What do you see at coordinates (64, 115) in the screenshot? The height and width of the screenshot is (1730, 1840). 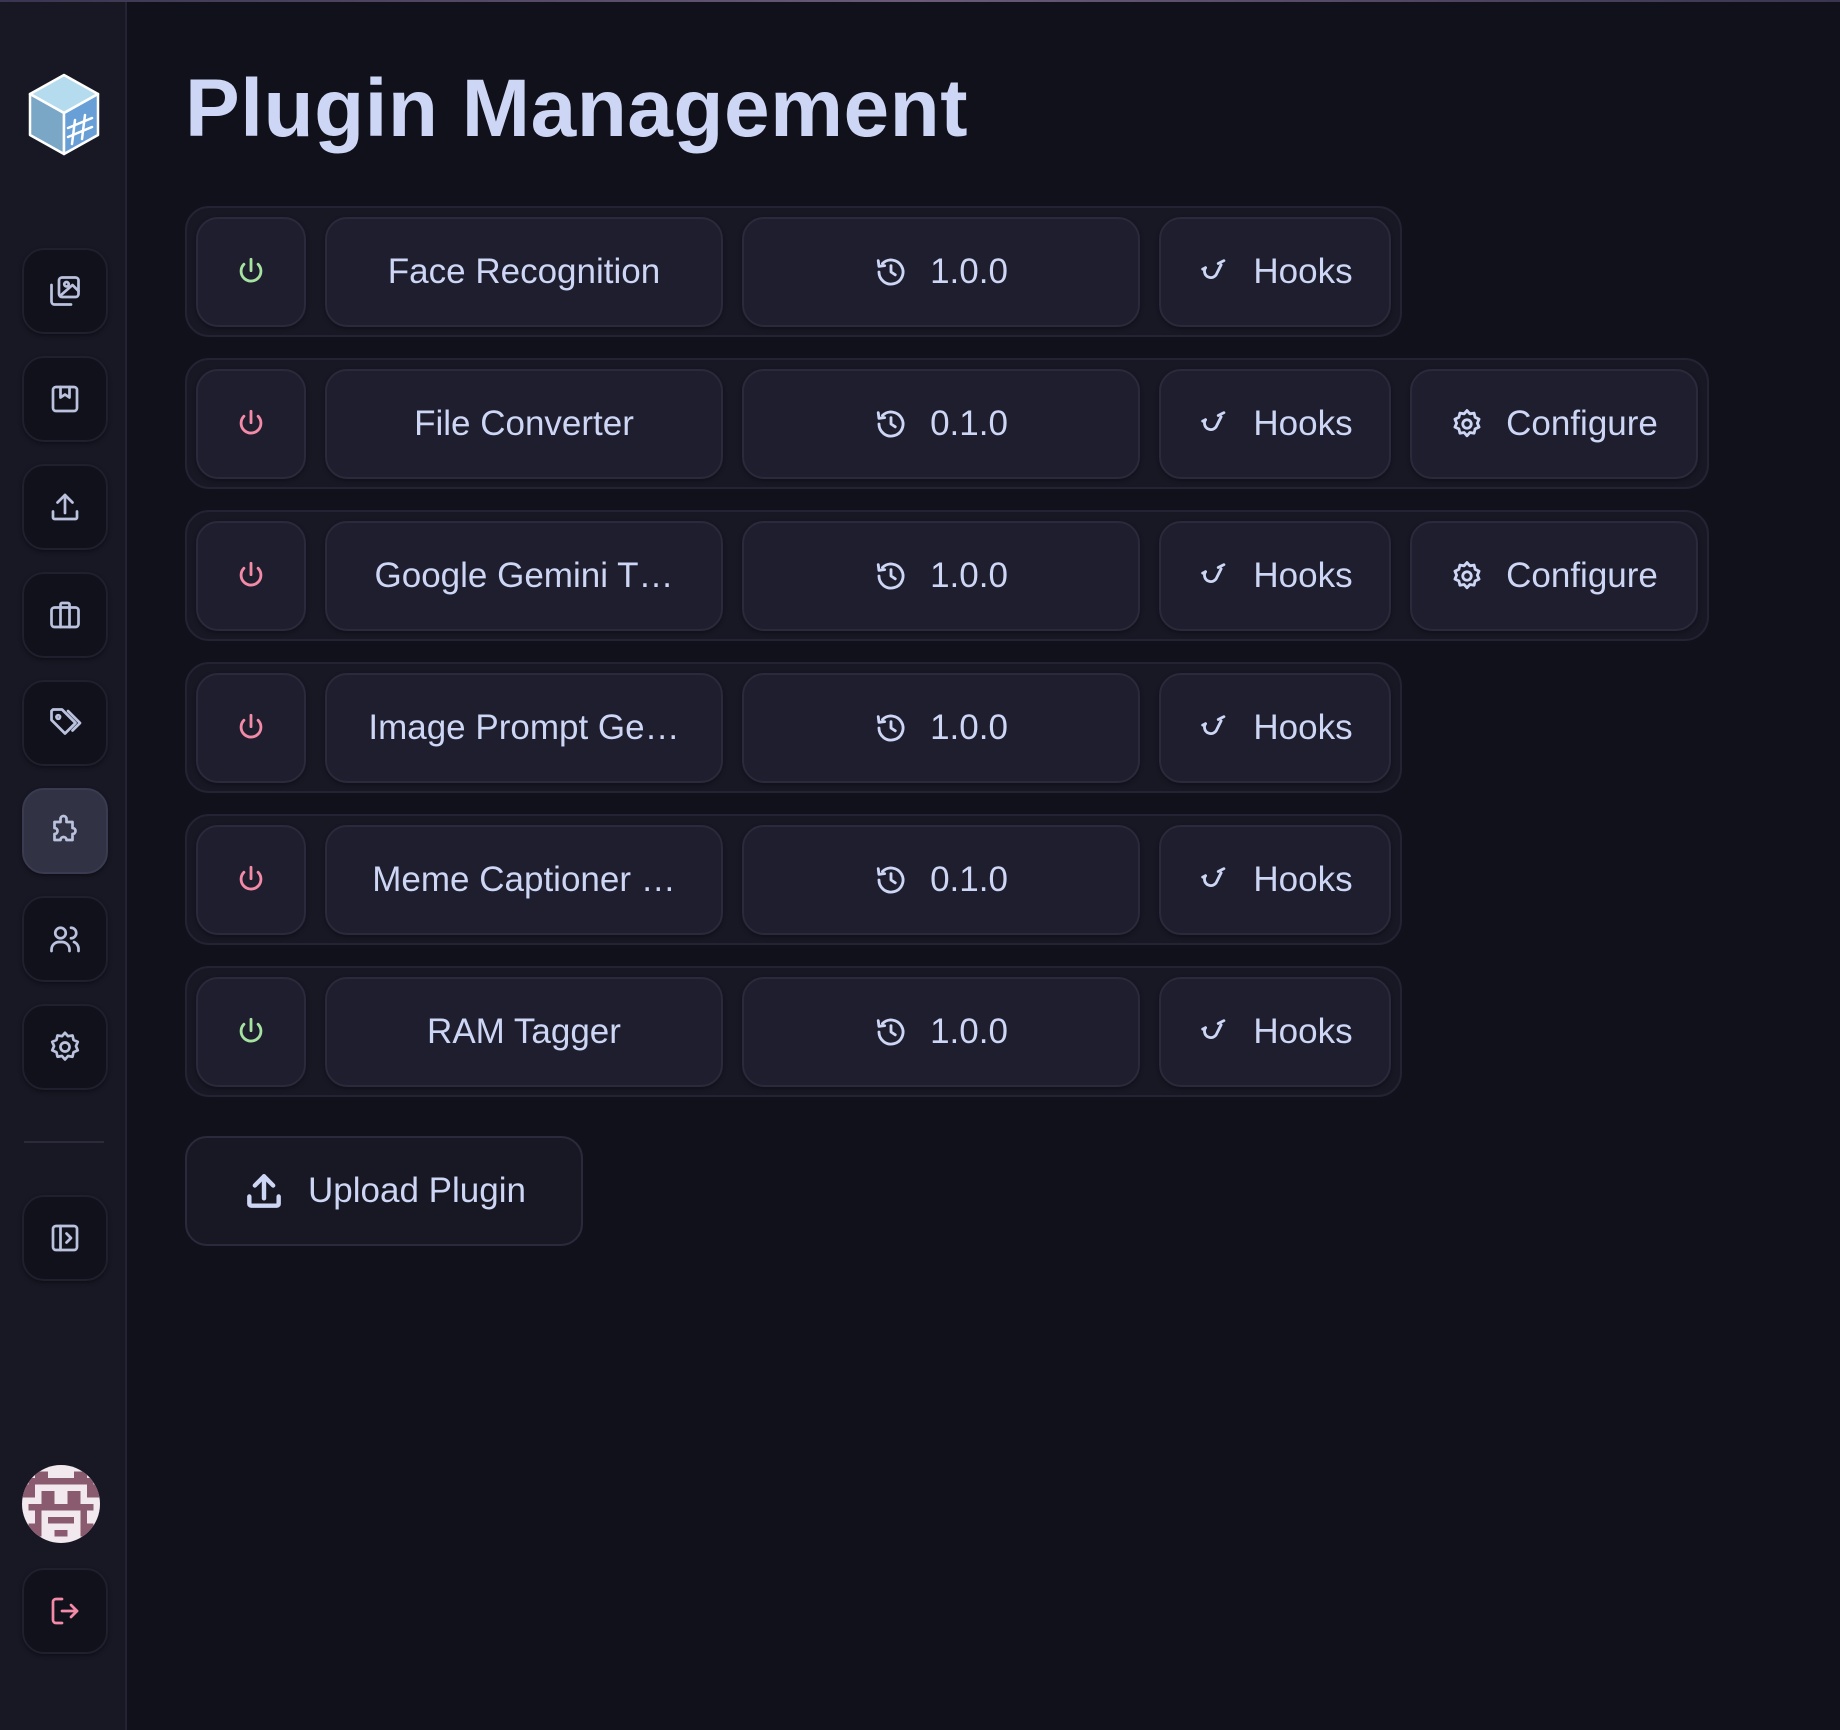 I see `app-logo` at bounding box center [64, 115].